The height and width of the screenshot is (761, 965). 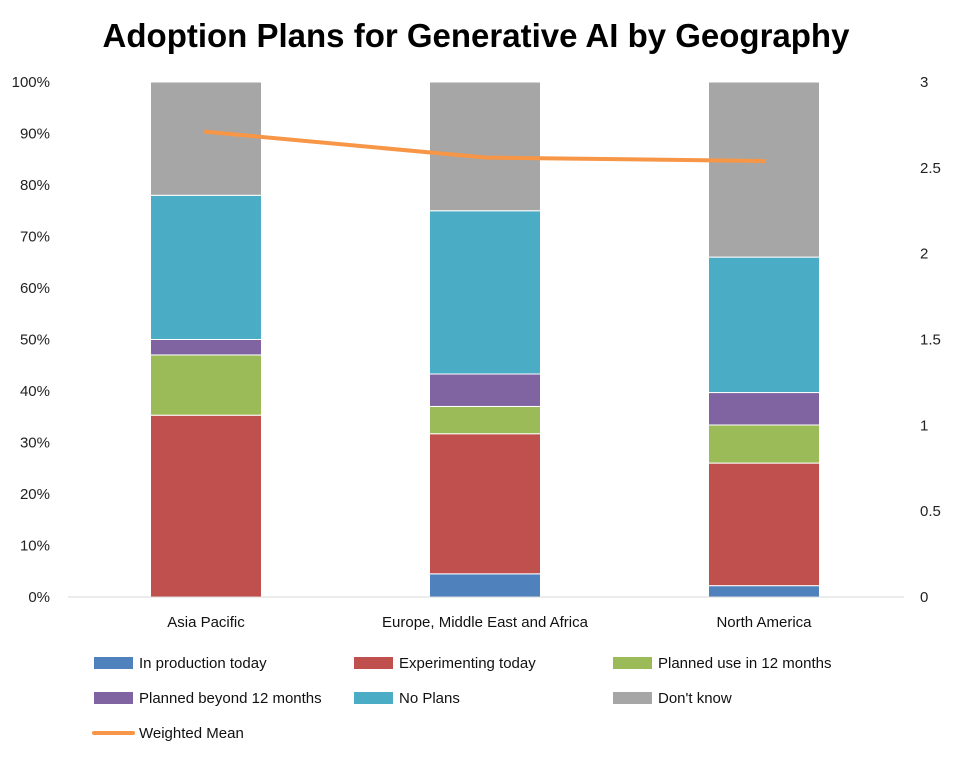 I want to click on legend-label-weighted-mean: Weighted Mean, so click(x=191, y=733).